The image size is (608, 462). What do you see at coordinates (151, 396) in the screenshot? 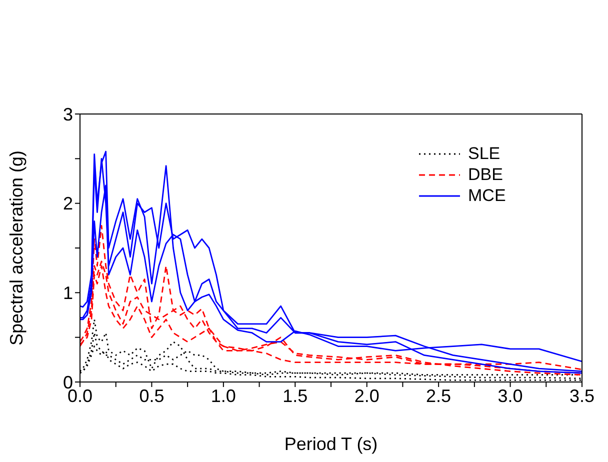
I see `x-tick-label: 0.5` at bounding box center [151, 396].